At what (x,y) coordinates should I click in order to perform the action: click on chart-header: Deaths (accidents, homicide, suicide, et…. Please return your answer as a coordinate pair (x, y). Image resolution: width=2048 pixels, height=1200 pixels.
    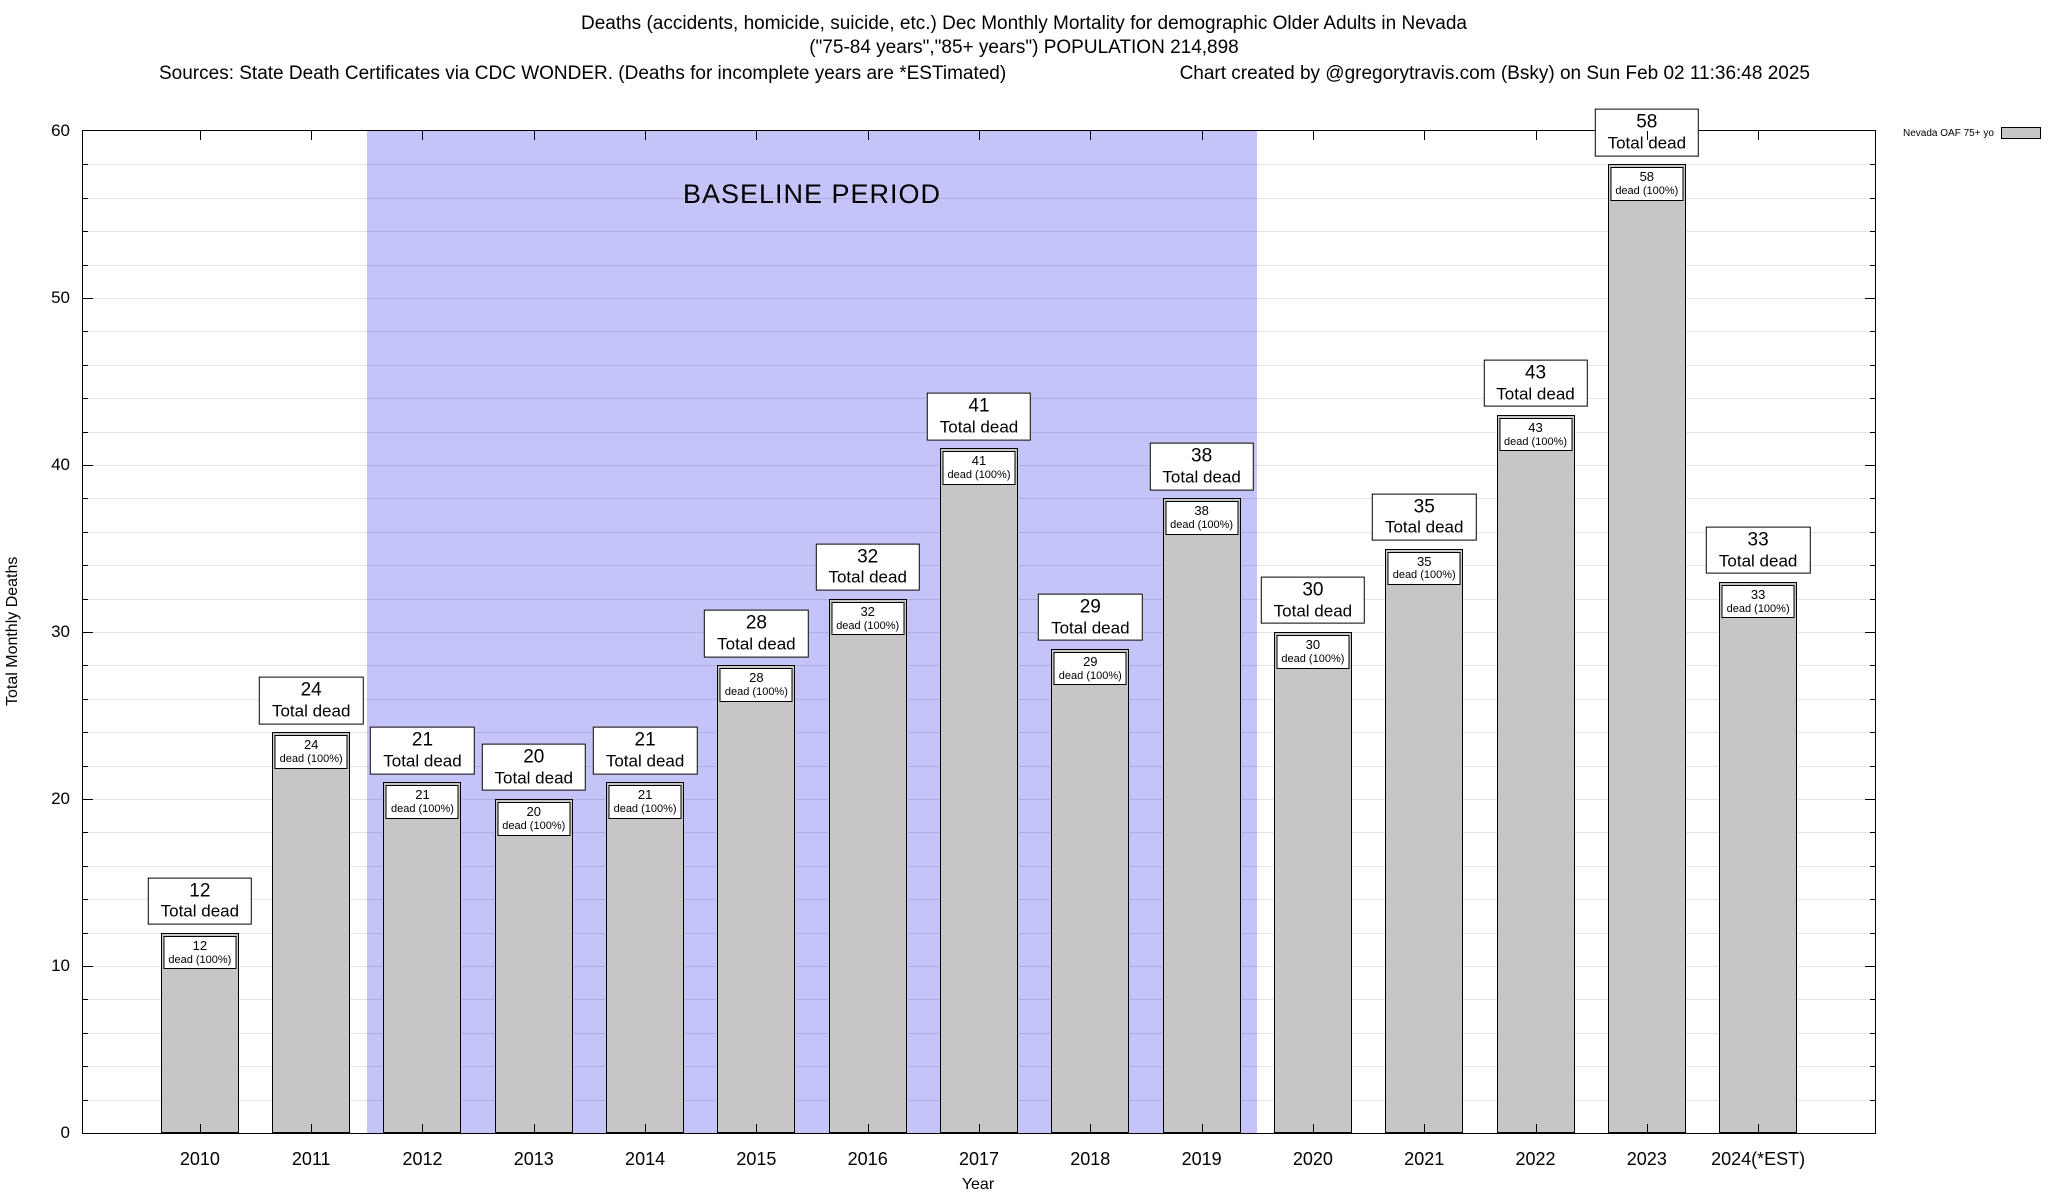
    Looking at the image, I should click on (1024, 49).